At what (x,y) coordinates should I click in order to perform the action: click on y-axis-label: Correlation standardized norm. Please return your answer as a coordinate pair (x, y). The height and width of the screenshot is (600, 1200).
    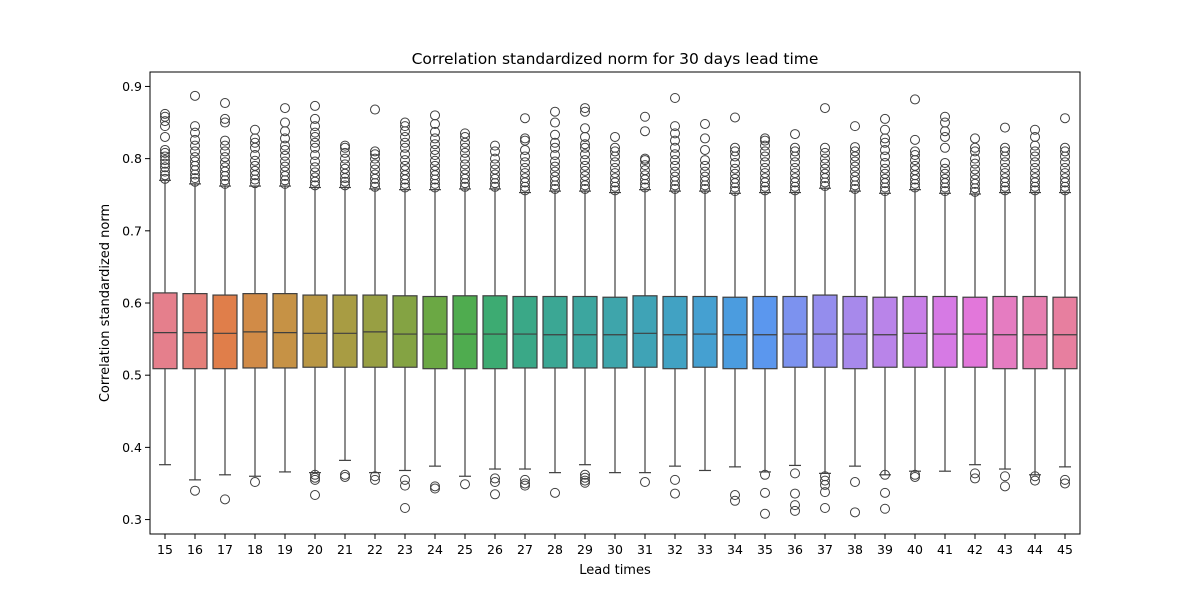
    Looking at the image, I should click on (105, 303).